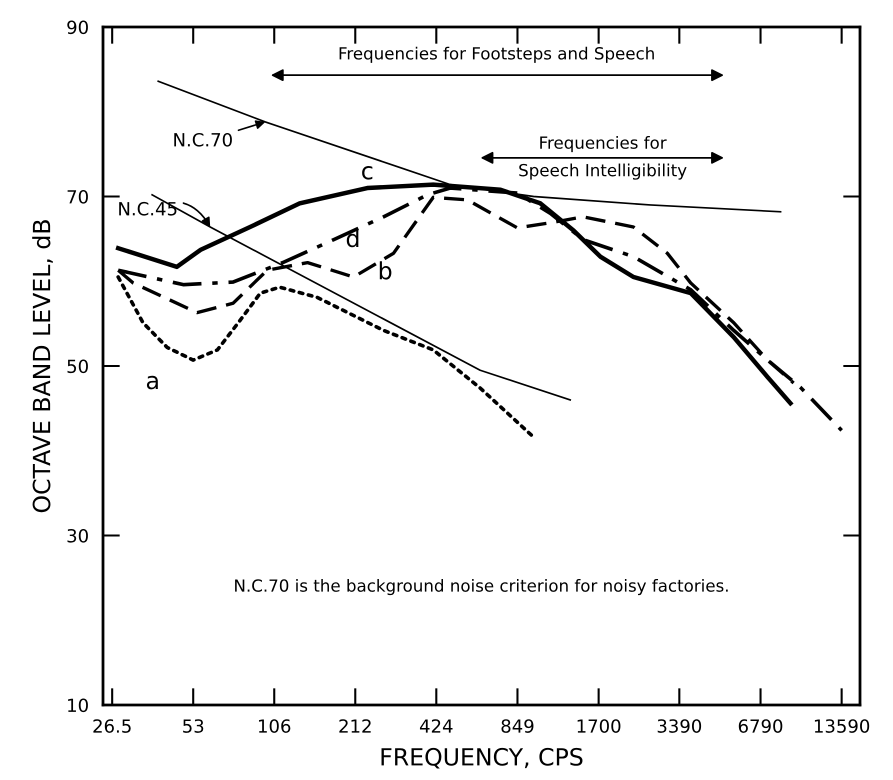 The width and height of the screenshot is (893, 780). What do you see at coordinates (760, 726) in the screenshot?
I see `x-tick-label: 6790` at bounding box center [760, 726].